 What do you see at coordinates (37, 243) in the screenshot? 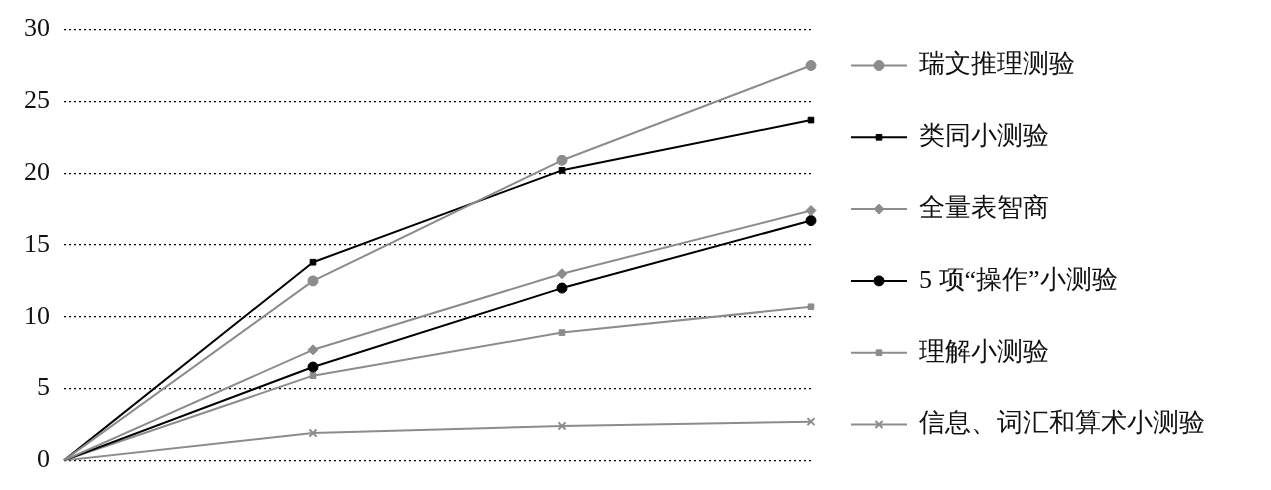
I see `y-tick-label: 15` at bounding box center [37, 243].